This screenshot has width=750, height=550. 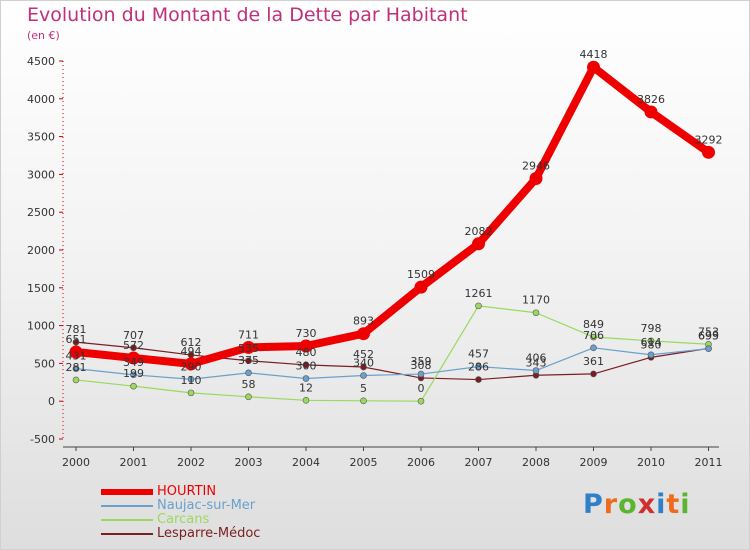 What do you see at coordinates (43, 35) in the screenshot?
I see `chart-unit-label: (en €)` at bounding box center [43, 35].